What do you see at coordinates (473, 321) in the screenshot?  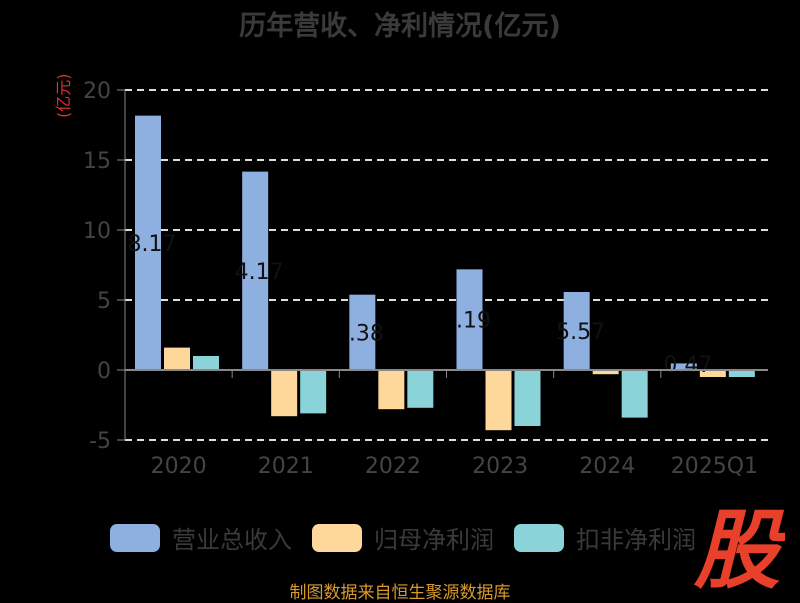 I see `data-label: .19` at bounding box center [473, 321].